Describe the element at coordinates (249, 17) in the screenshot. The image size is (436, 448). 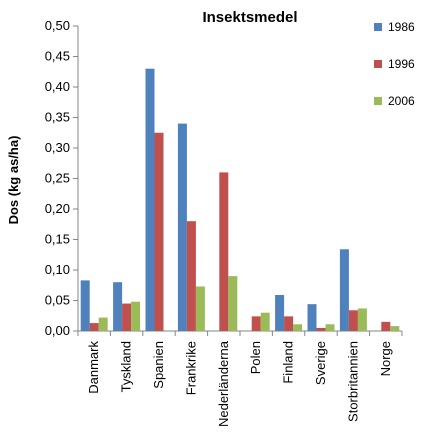
I see `chart-title: Insektsmedel` at that location.